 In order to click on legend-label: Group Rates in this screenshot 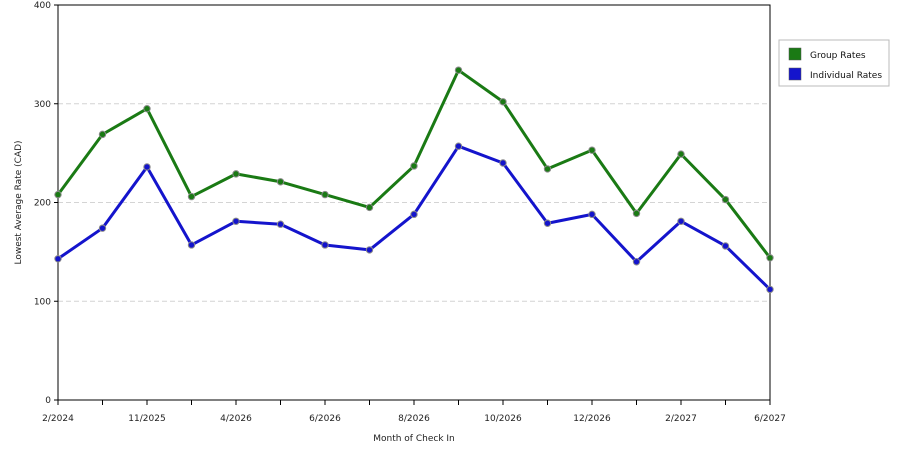, I will do `click(838, 56)`.